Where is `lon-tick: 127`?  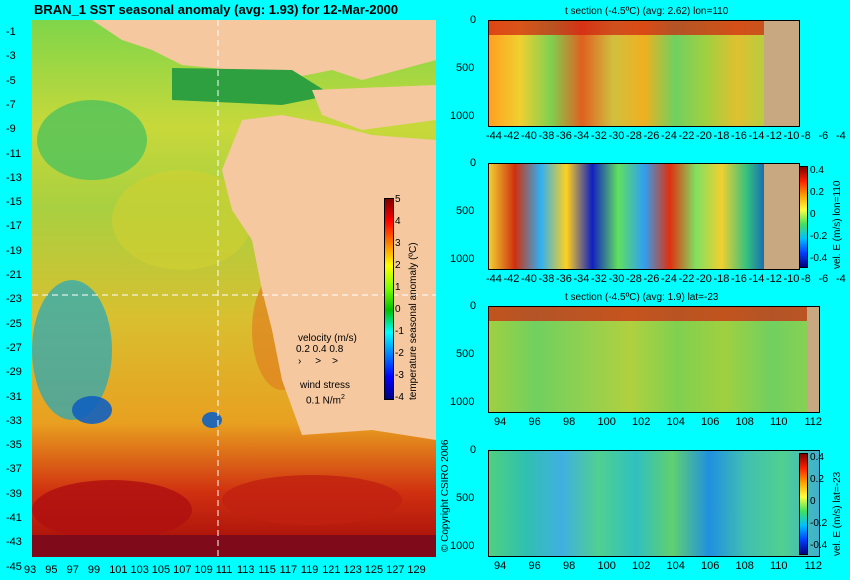
lon-tick: 127 is located at coordinates (395, 570).